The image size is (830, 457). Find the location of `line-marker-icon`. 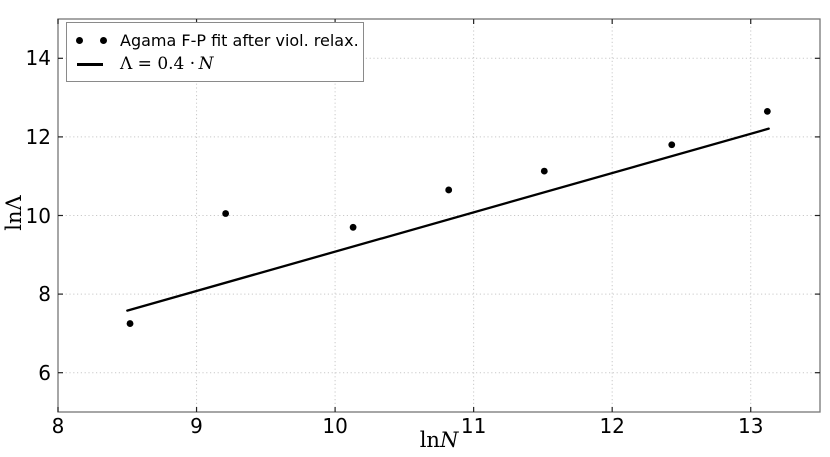

line-marker-icon is located at coordinates (91, 64).